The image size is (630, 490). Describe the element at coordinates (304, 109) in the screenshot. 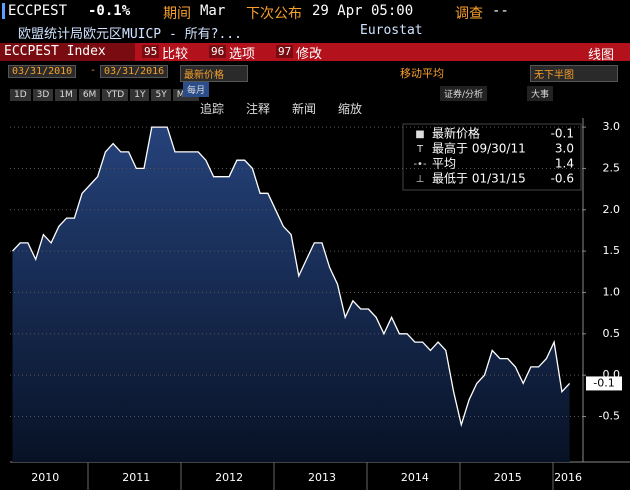

I see `tool: 新闻` at that location.